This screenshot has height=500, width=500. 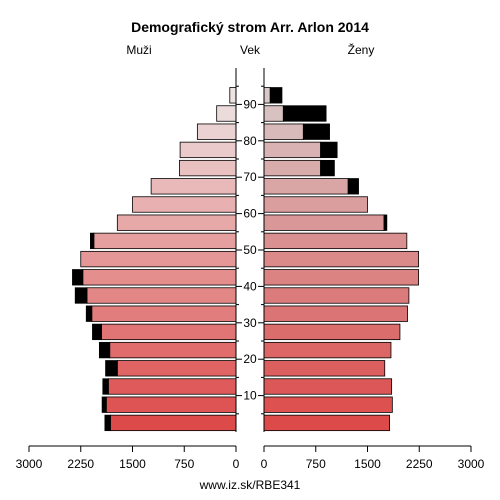 I want to click on age-tick-label: 50, so click(x=250, y=250).